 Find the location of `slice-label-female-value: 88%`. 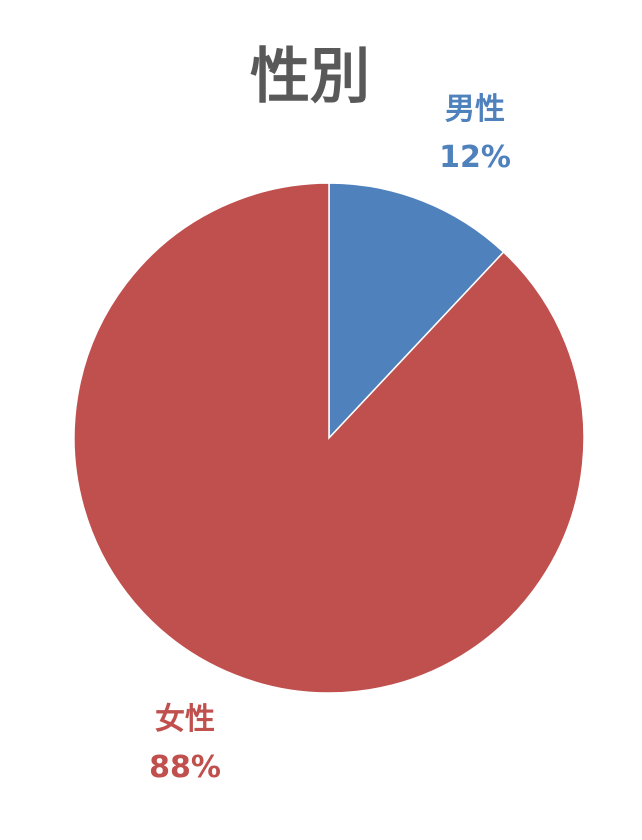

slice-label-female-value: 88% is located at coordinates (185, 767).